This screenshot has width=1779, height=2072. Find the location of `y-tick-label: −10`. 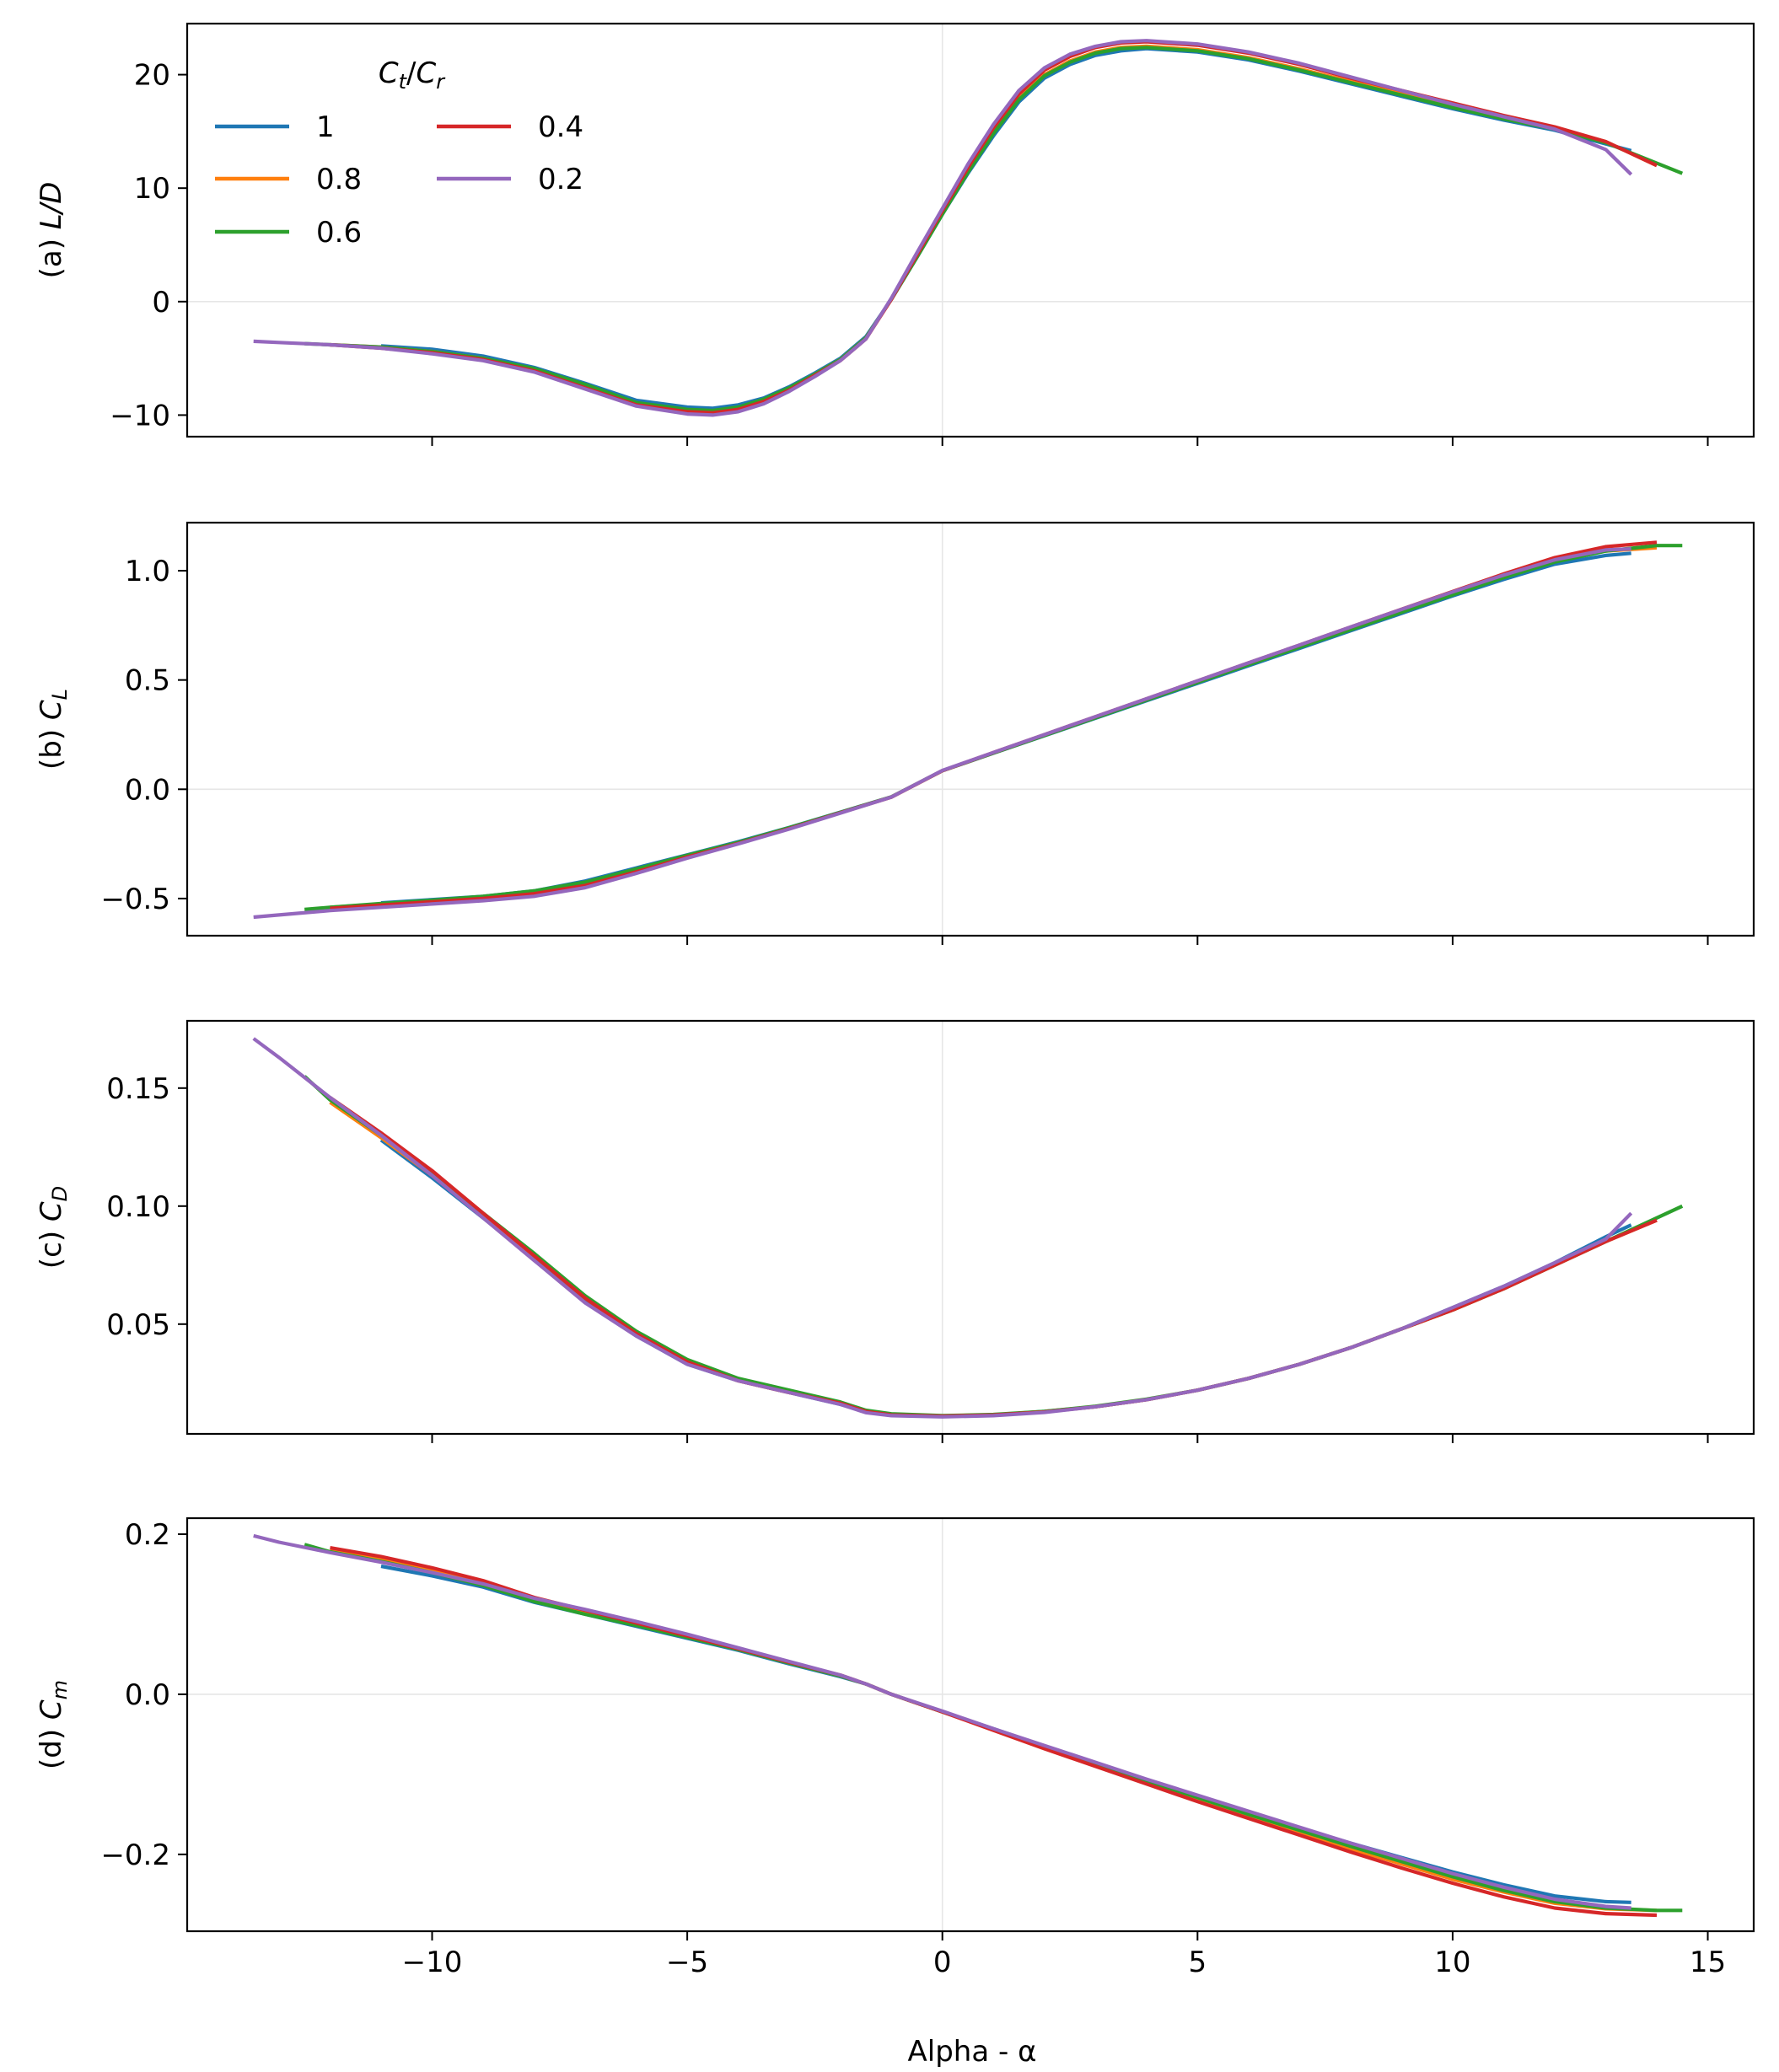

y-tick-label: −10 is located at coordinates (140, 416).